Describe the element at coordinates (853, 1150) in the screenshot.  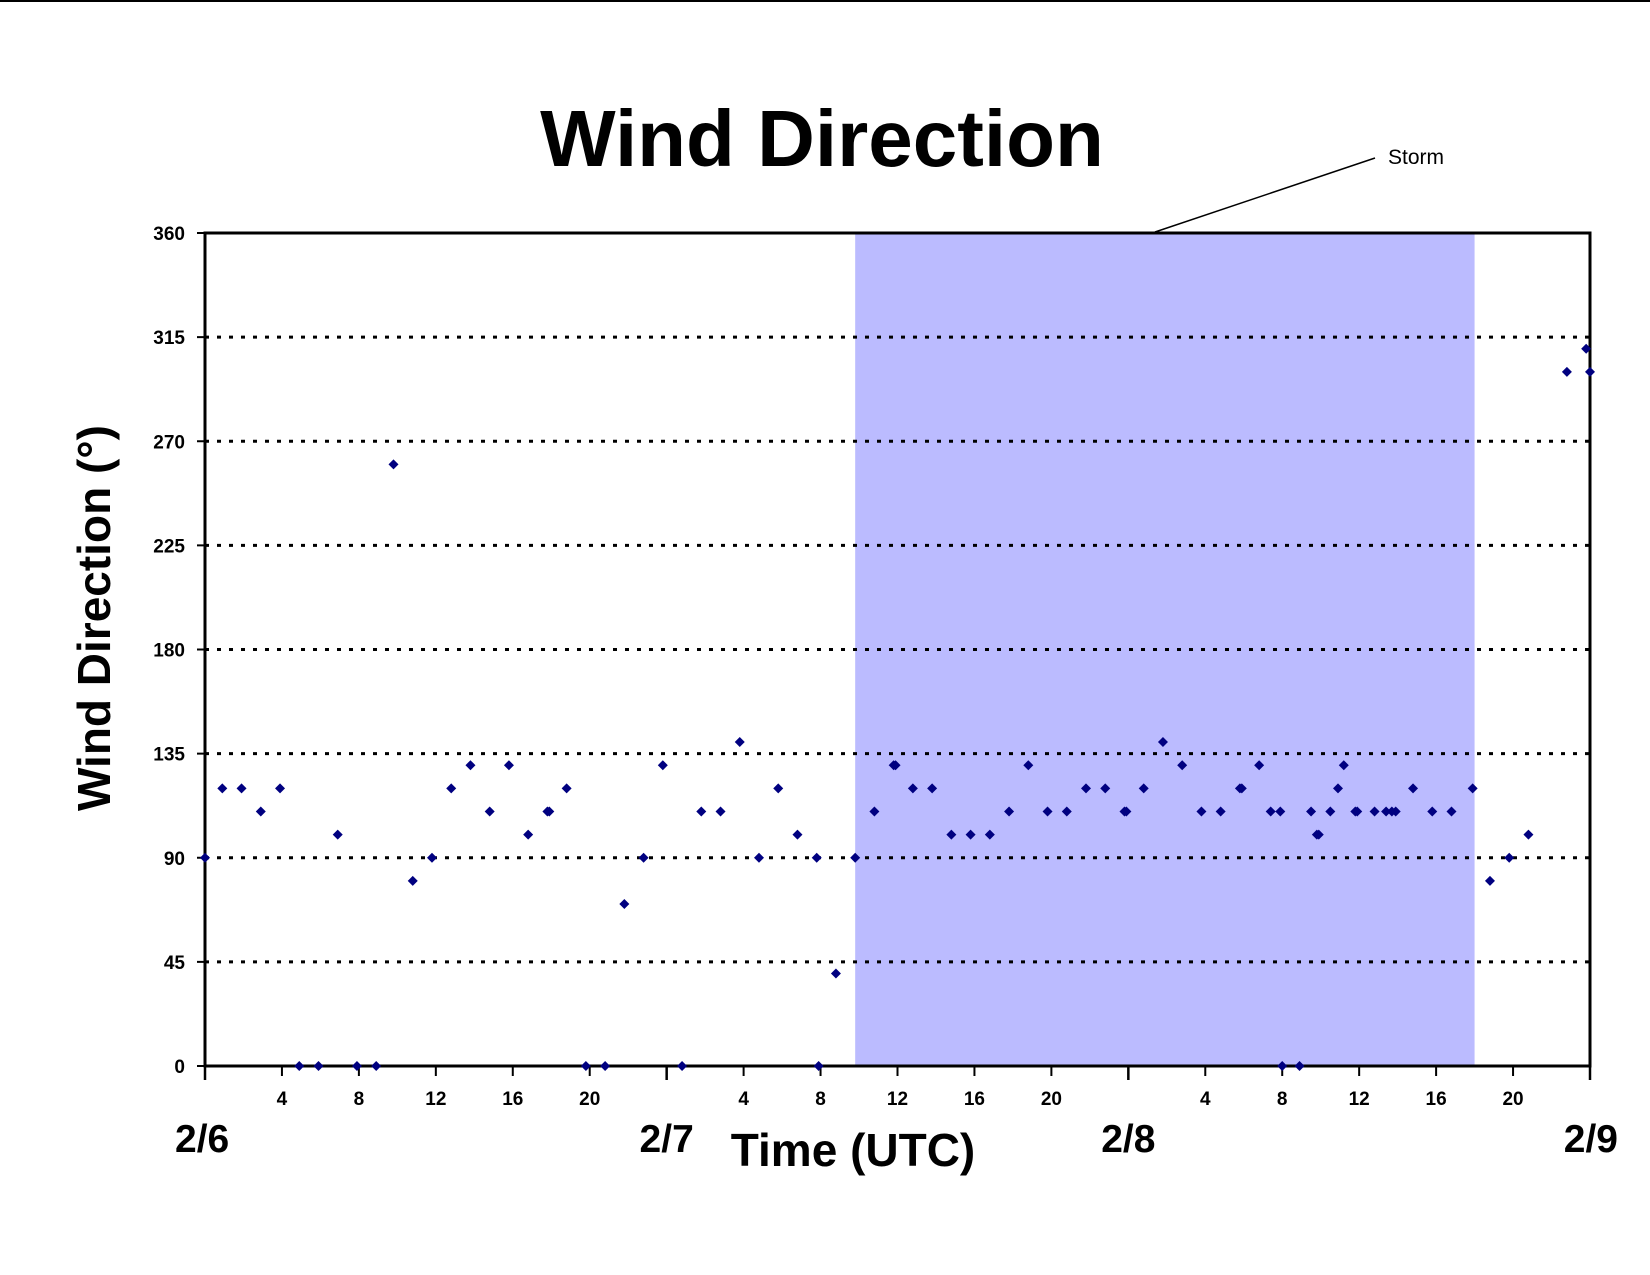
I see `x-axis-title: Time (UTC)` at that location.